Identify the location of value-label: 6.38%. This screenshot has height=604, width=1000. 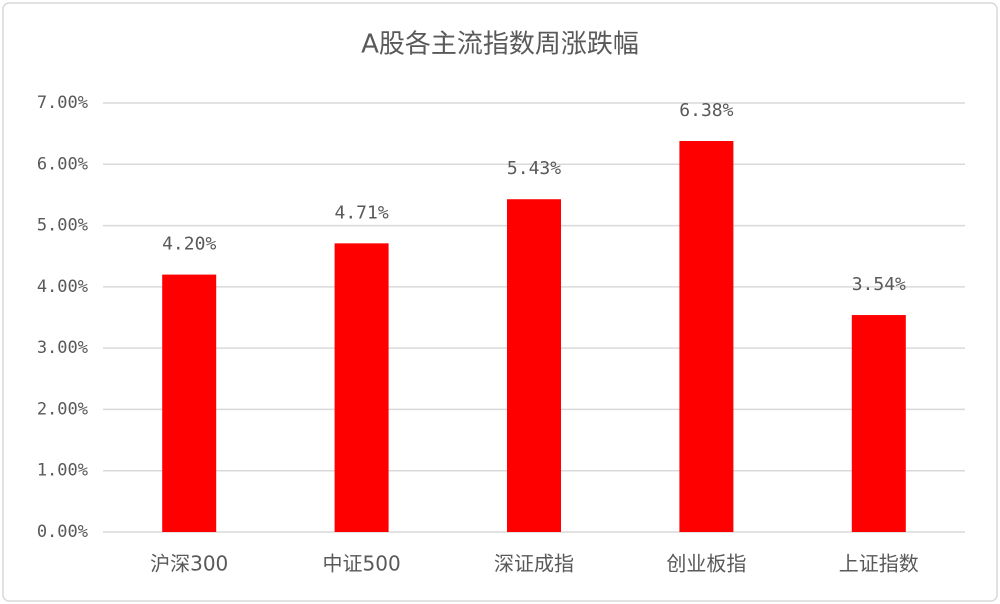
(706, 110).